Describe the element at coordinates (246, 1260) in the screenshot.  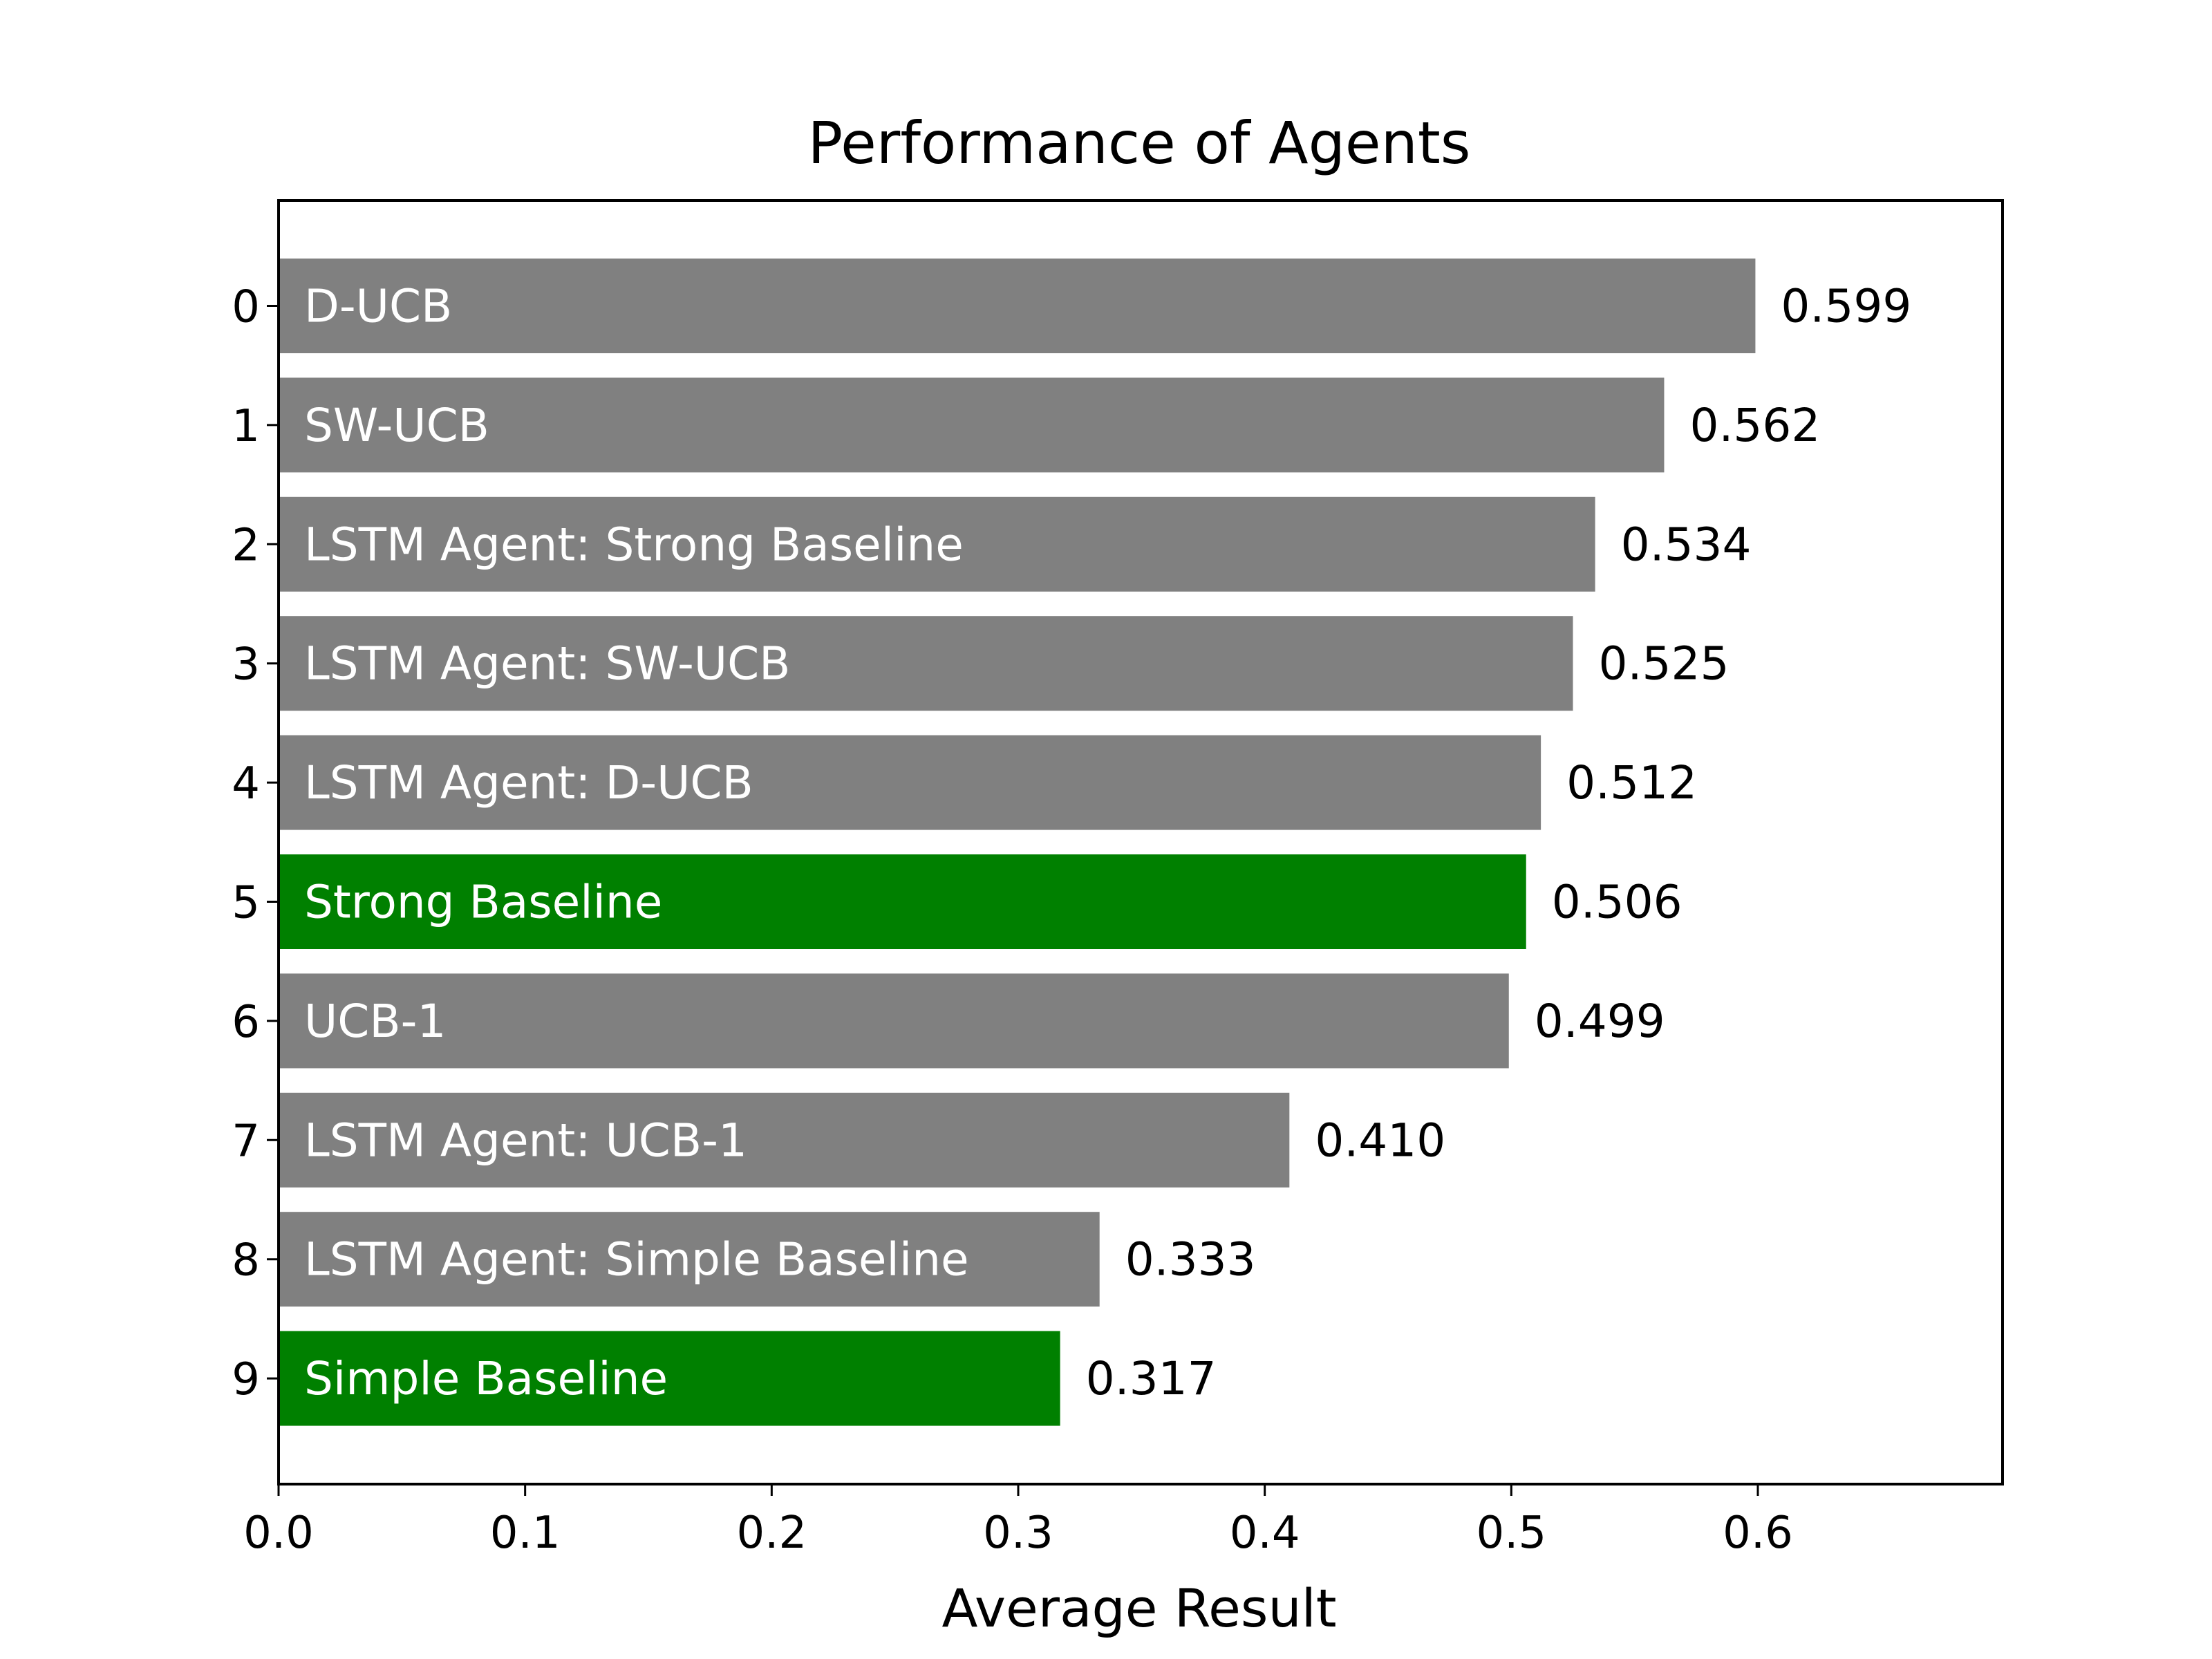
I see `y-tick-label: 8` at that location.